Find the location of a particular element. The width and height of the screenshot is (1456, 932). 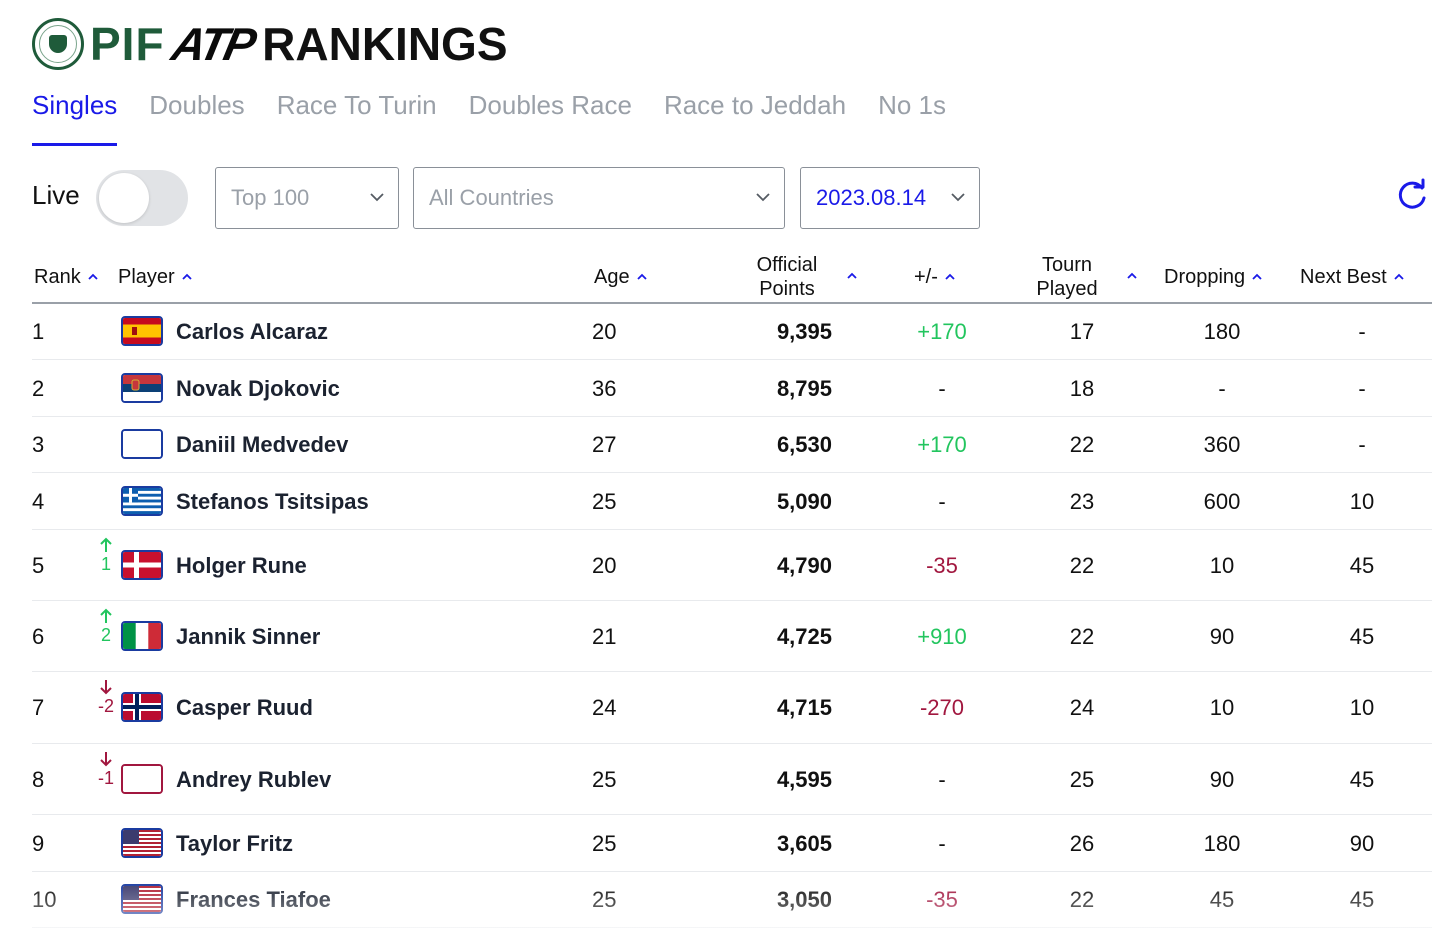

col-dropping-header: Dropping is located at coordinates (1213, 277).